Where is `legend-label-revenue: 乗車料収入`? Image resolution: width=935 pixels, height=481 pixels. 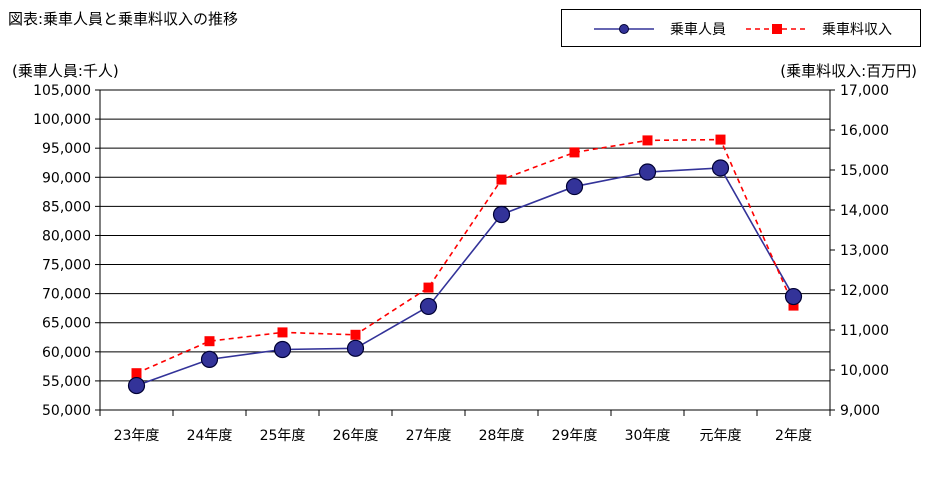
legend-label-revenue: 乗車料収入 is located at coordinates (857, 29).